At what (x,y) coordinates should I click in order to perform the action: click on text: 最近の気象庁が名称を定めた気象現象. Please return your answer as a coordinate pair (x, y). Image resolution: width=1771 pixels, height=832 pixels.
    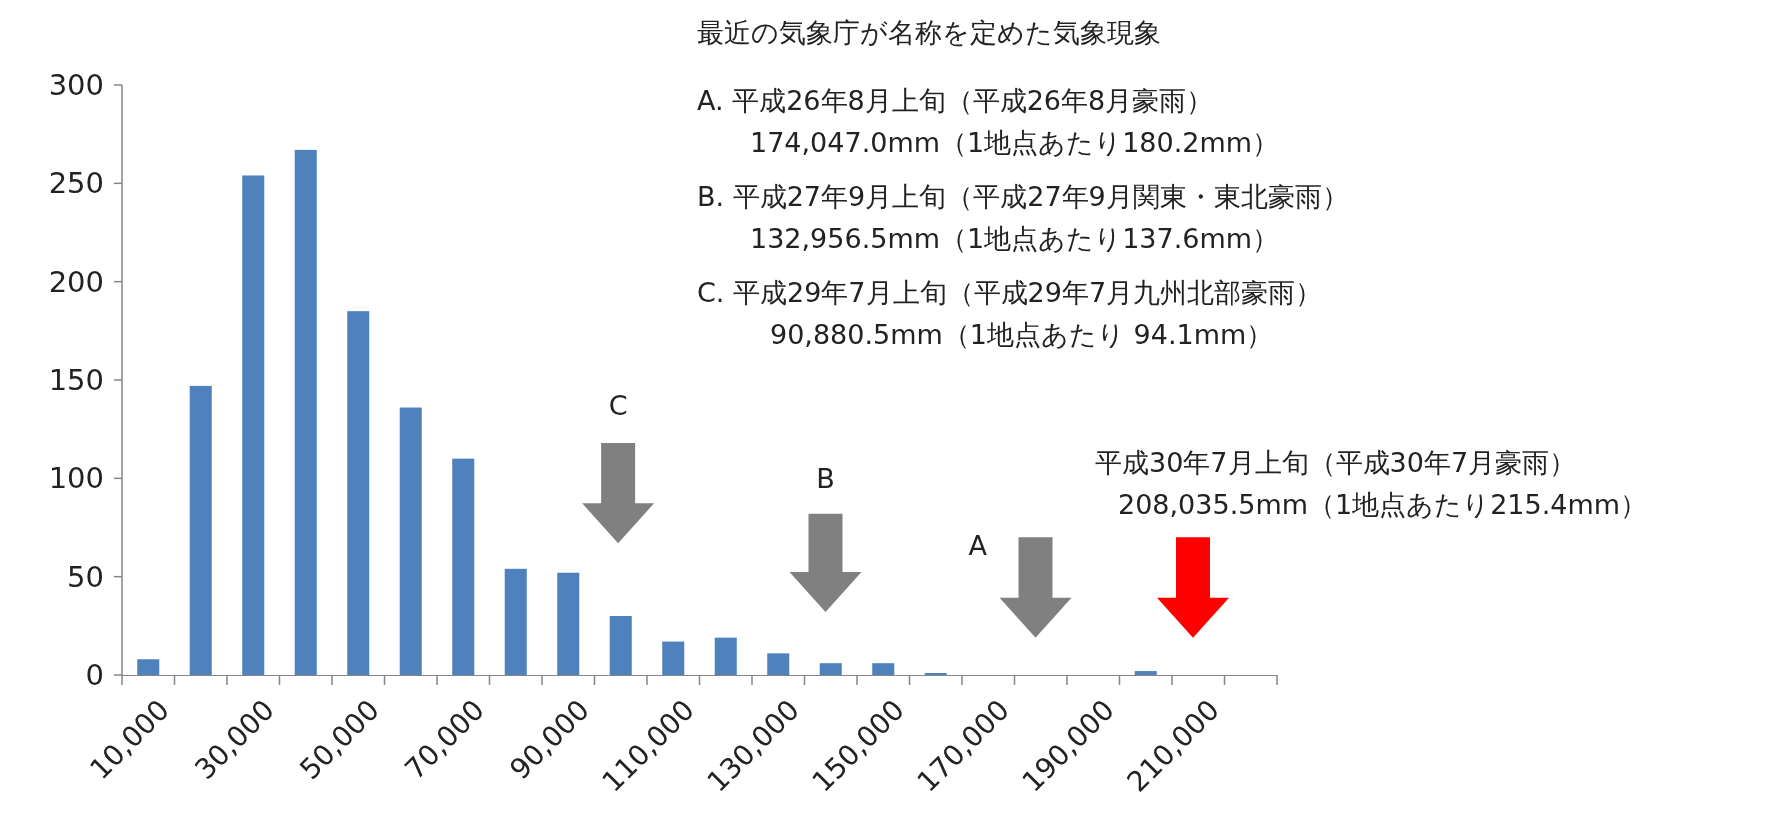
    Looking at the image, I should click on (929, 32).